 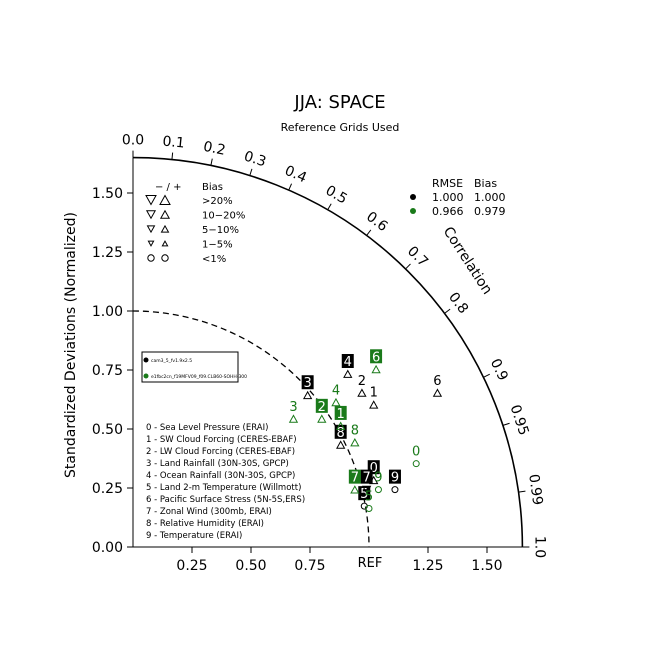 I want to click on y-axis-label: Standardized Deviations (Normalized), so click(x=71, y=345).